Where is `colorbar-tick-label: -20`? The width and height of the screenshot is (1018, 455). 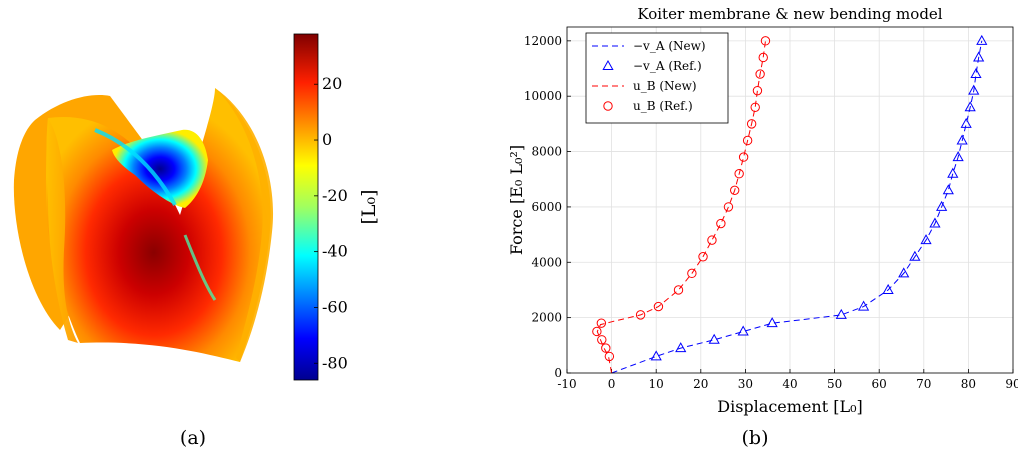 colorbar-tick-label: -20 is located at coordinates (335, 195).